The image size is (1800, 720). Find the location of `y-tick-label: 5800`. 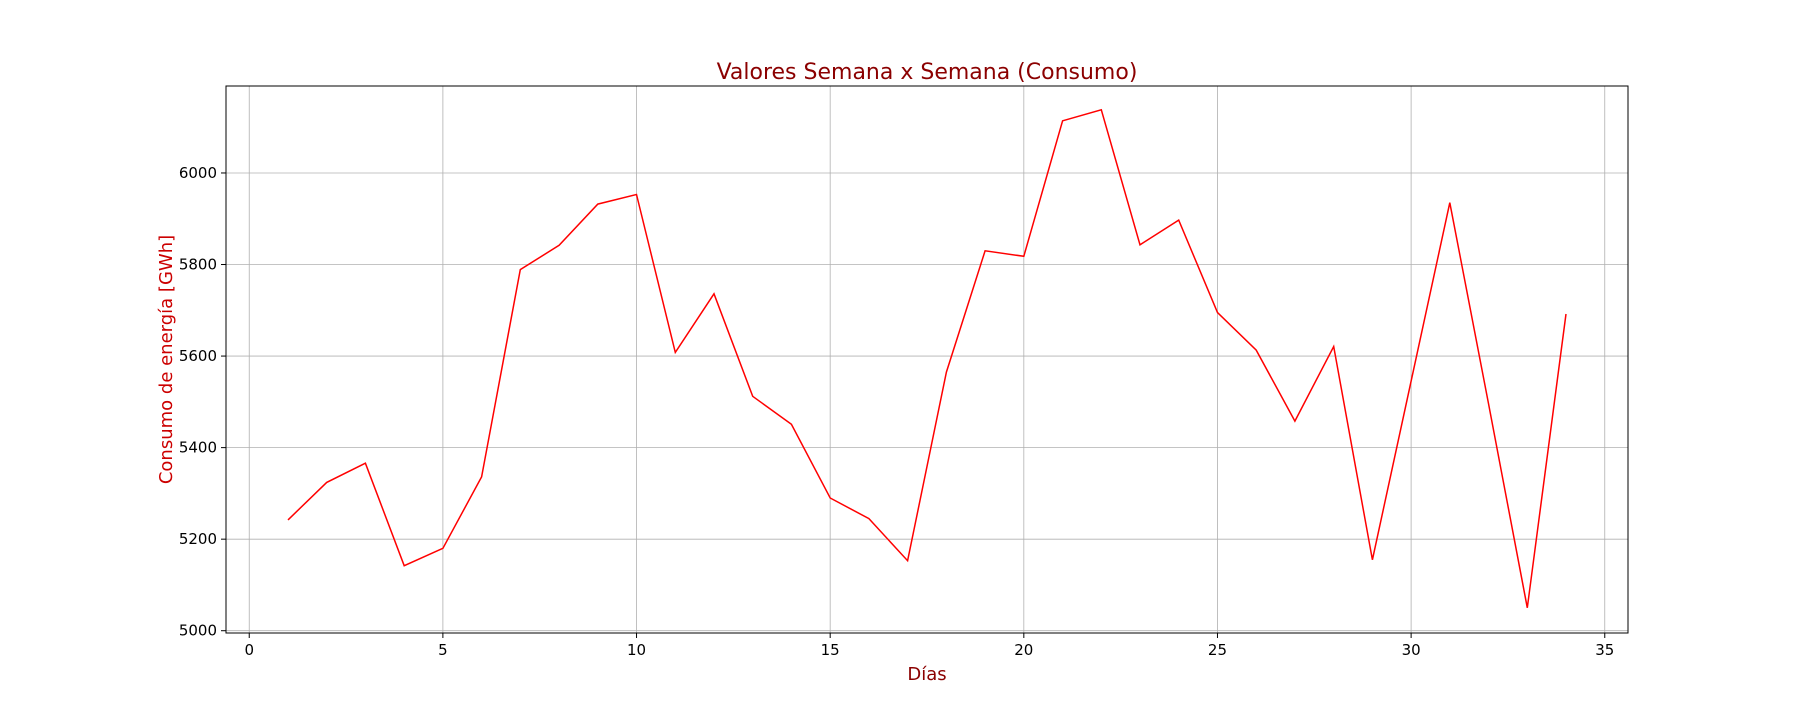

y-tick-label: 5800 is located at coordinates (198, 265).